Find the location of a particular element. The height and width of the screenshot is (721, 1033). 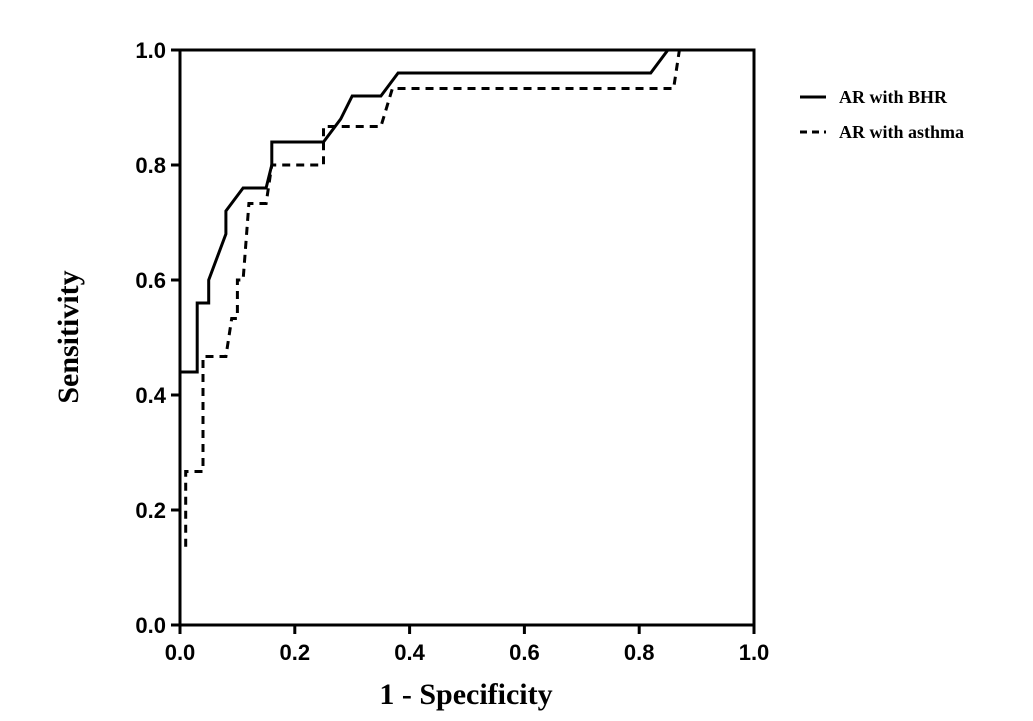

x-tick-label: 1.0 is located at coordinates (754, 652).